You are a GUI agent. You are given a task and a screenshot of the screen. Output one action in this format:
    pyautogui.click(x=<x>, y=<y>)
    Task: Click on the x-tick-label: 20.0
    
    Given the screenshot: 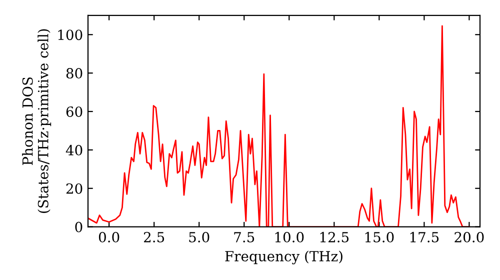 What is the action you would take?
    pyautogui.click(x=469, y=237)
    